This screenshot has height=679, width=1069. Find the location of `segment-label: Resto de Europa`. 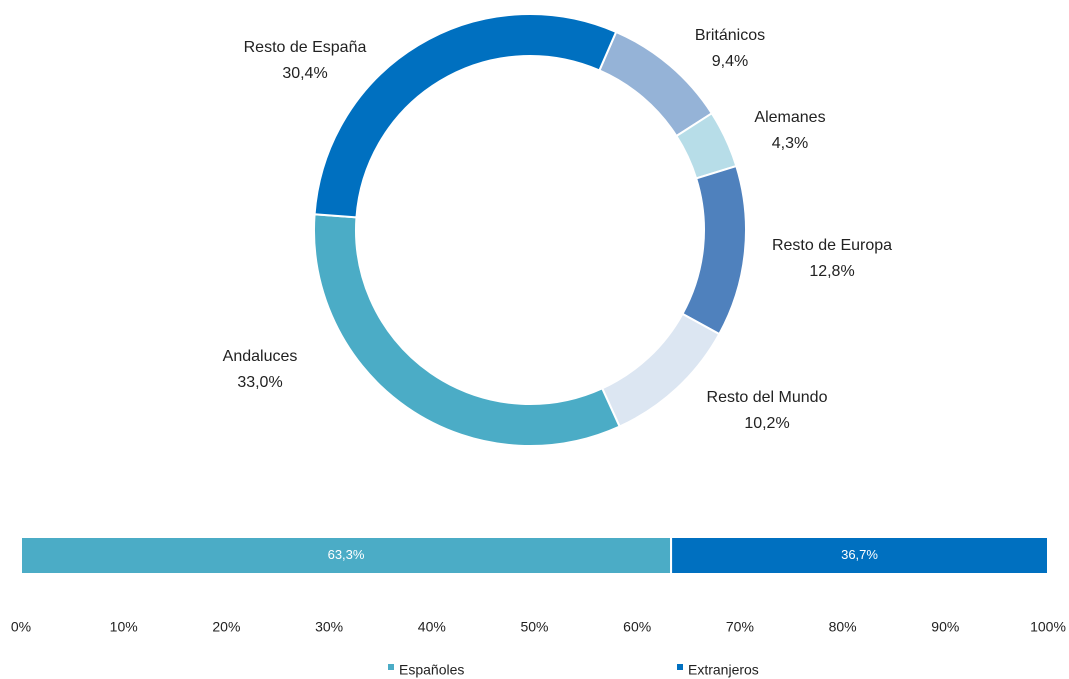

segment-label: Resto de Europa is located at coordinates (832, 245).